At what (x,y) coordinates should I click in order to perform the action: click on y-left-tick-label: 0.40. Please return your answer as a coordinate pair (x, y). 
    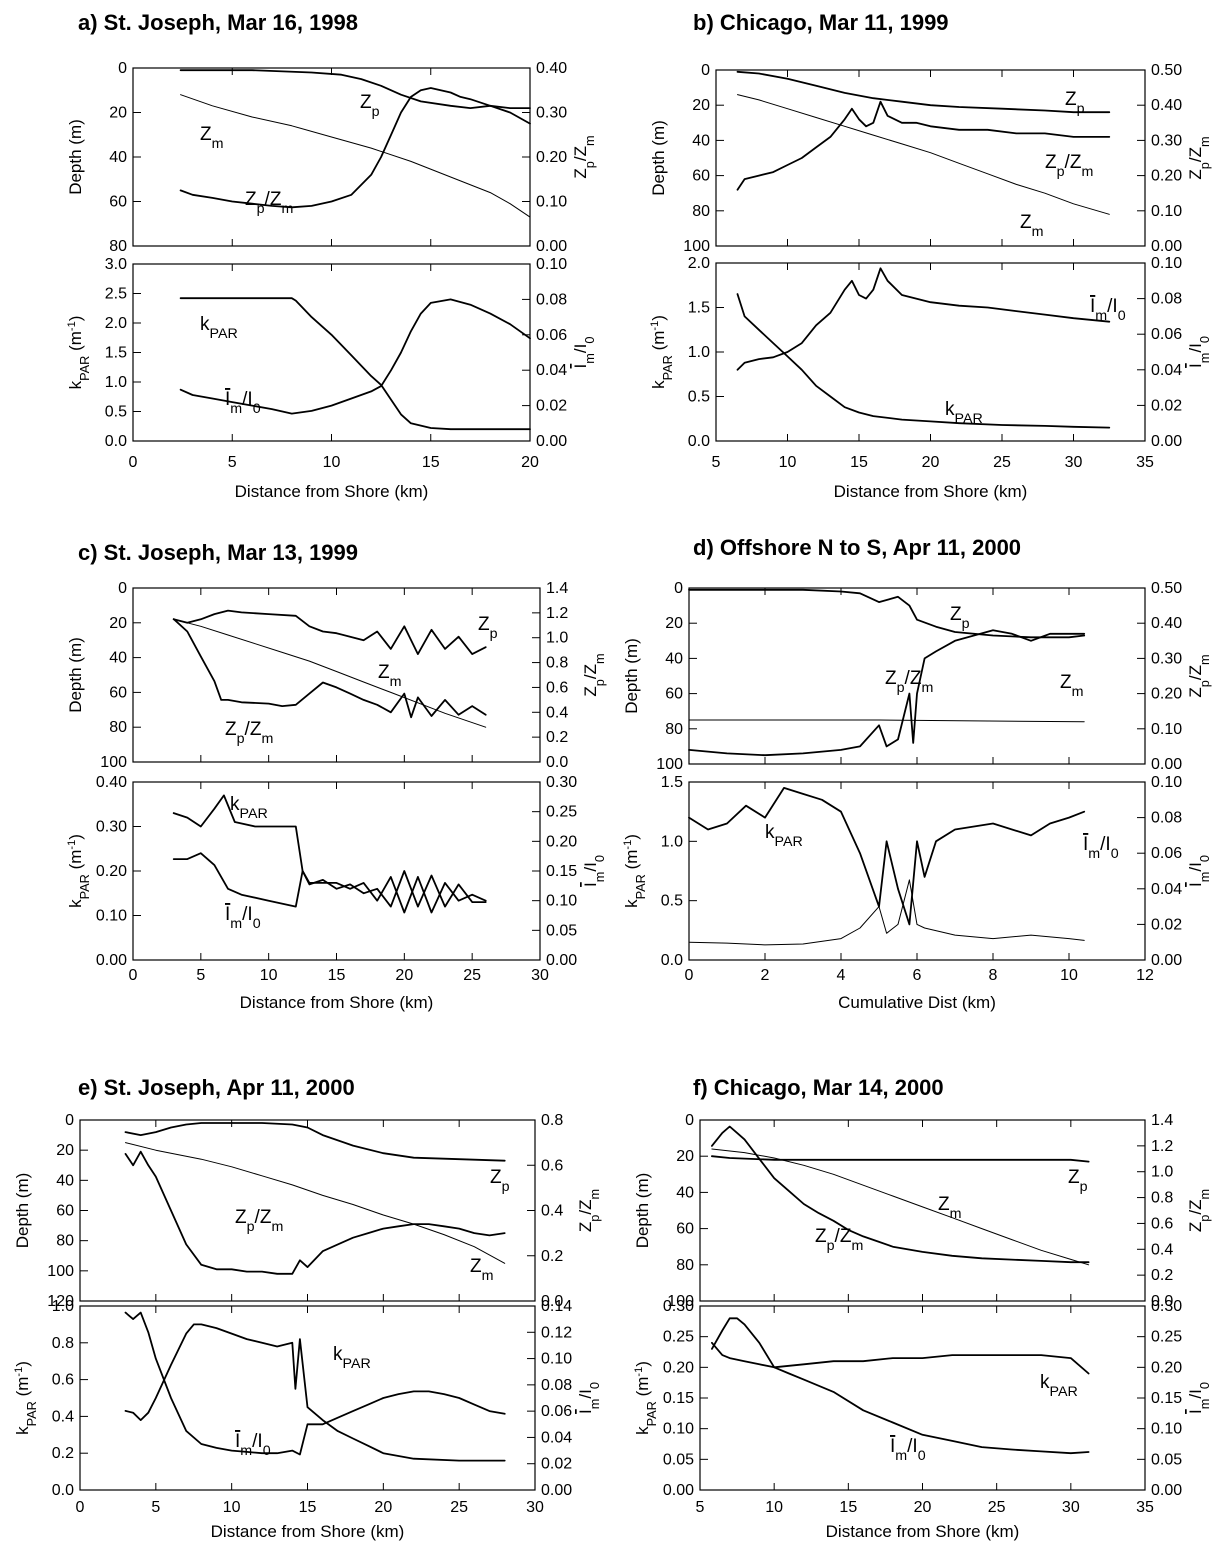
    Looking at the image, I should click on (111, 782).